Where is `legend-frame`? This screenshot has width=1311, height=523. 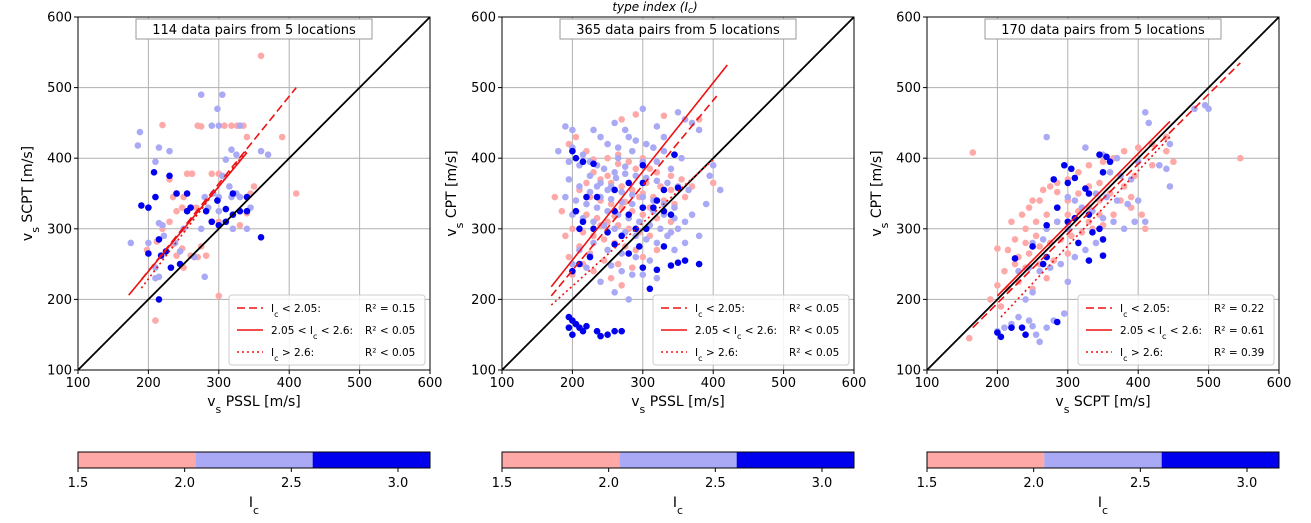
legend-frame is located at coordinates (751, 330).